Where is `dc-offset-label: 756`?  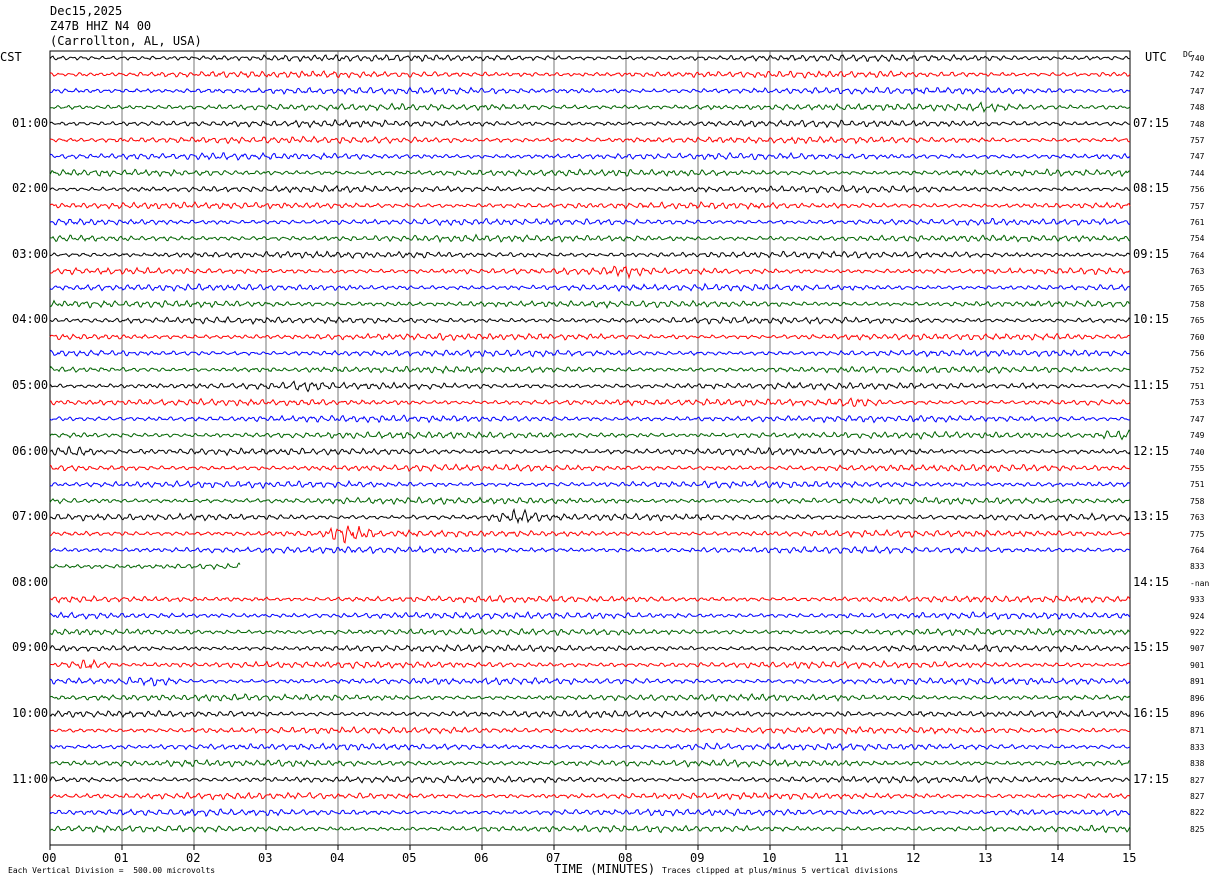
dc-offset-label: 756 is located at coordinates (1197, 354).